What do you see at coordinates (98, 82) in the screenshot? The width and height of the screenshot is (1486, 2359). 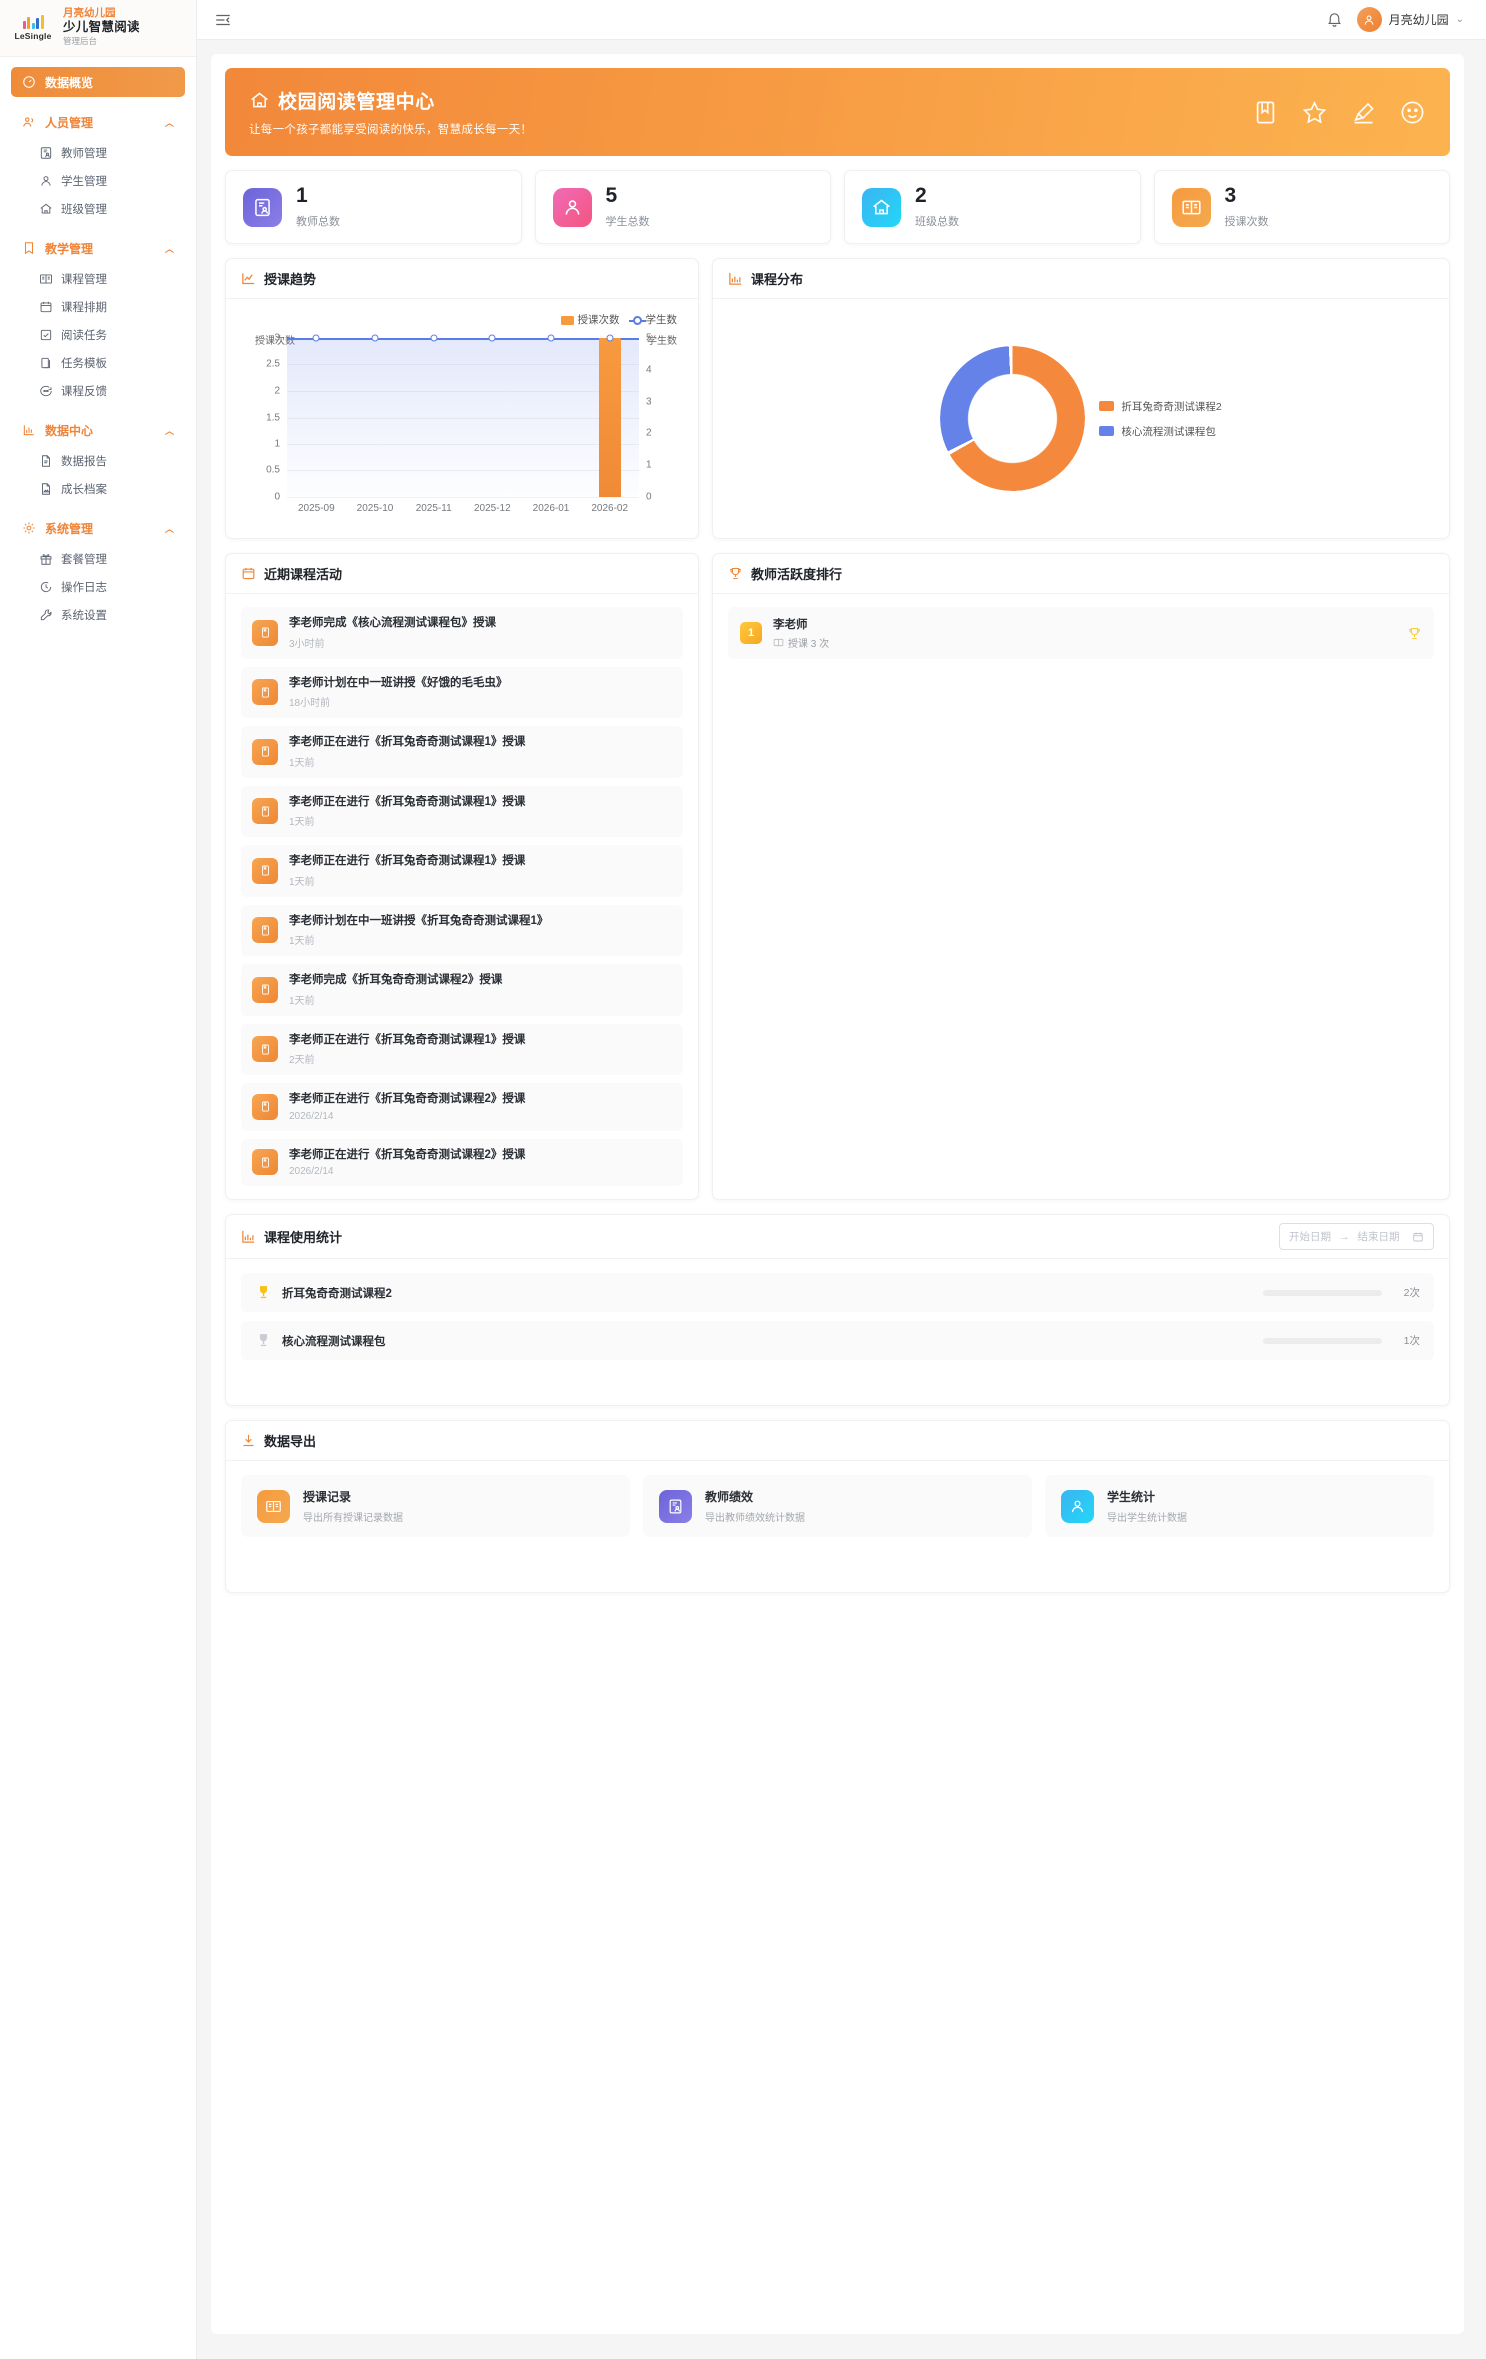 I see `sidebar-item-overview: 数据概览` at bounding box center [98, 82].